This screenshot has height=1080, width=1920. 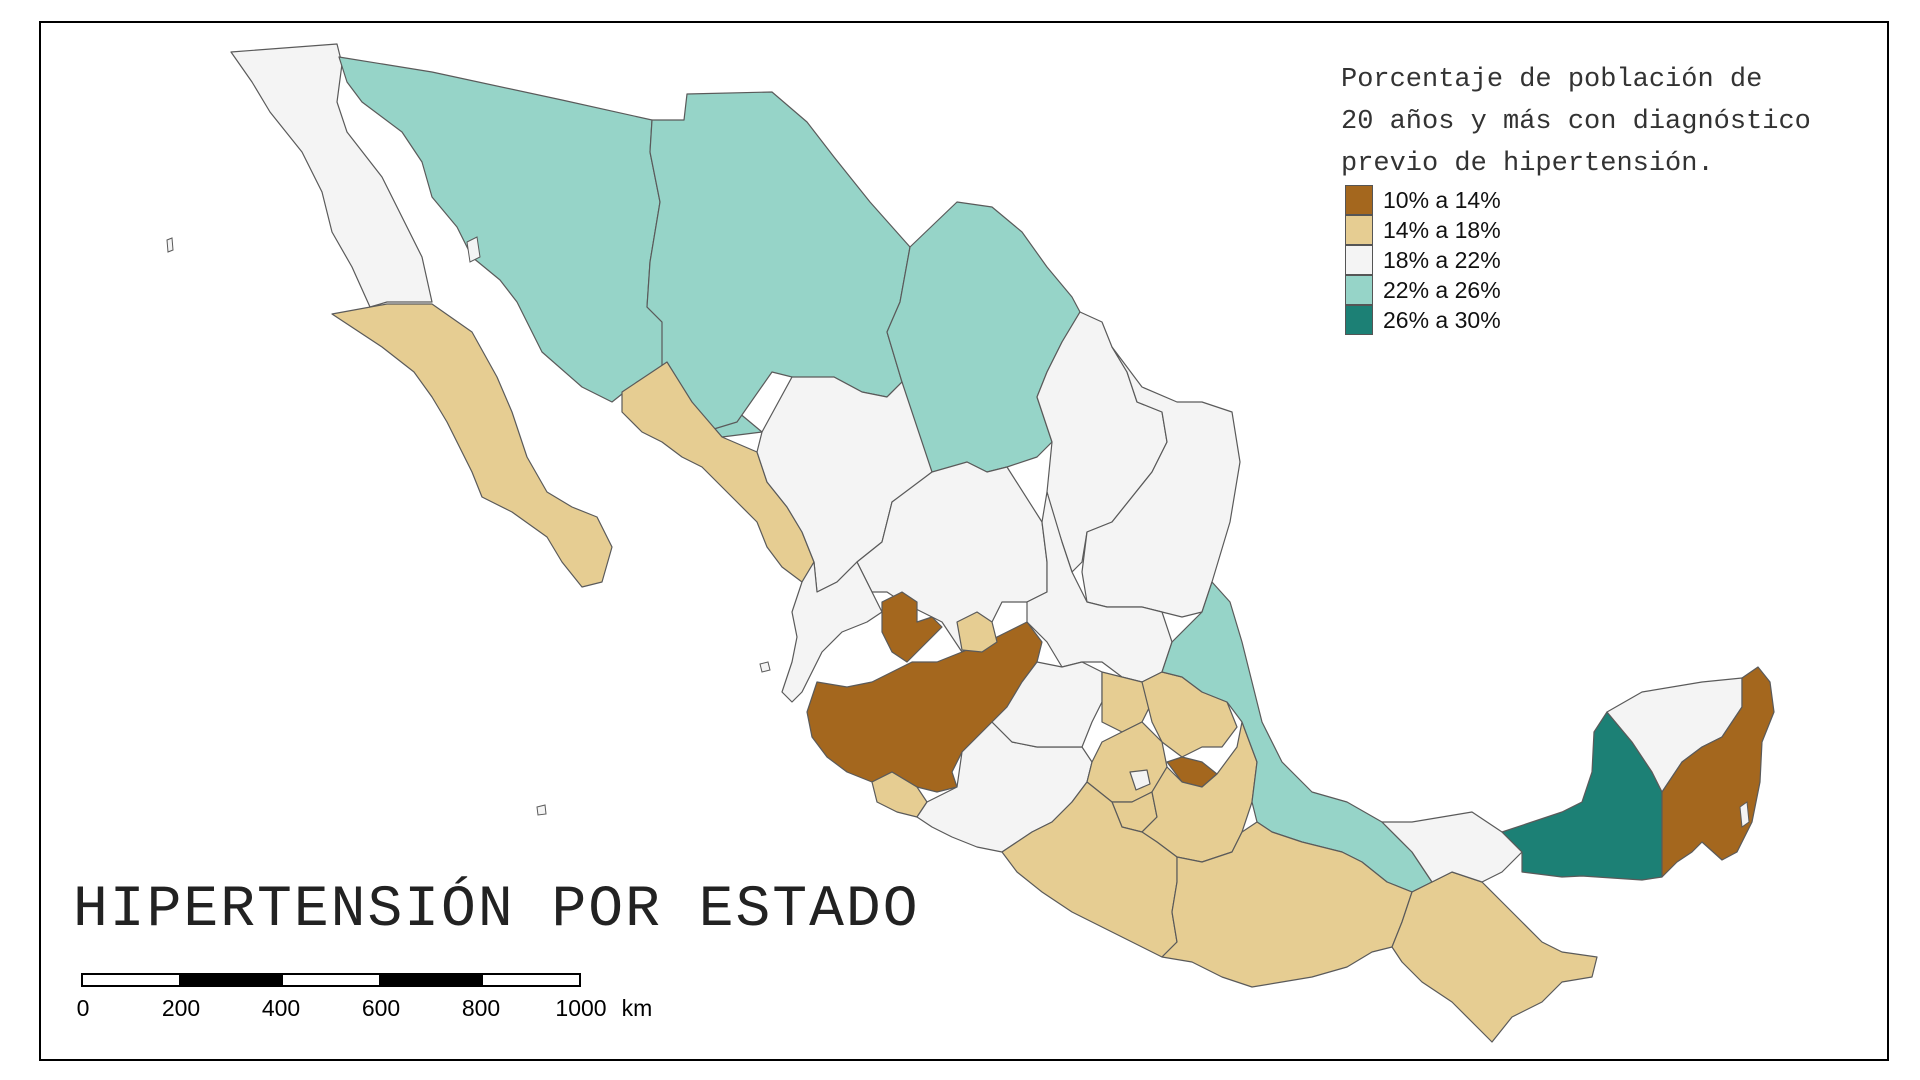 I want to click on legend-label-26-30: 26% a 30%, so click(x=1442, y=319).